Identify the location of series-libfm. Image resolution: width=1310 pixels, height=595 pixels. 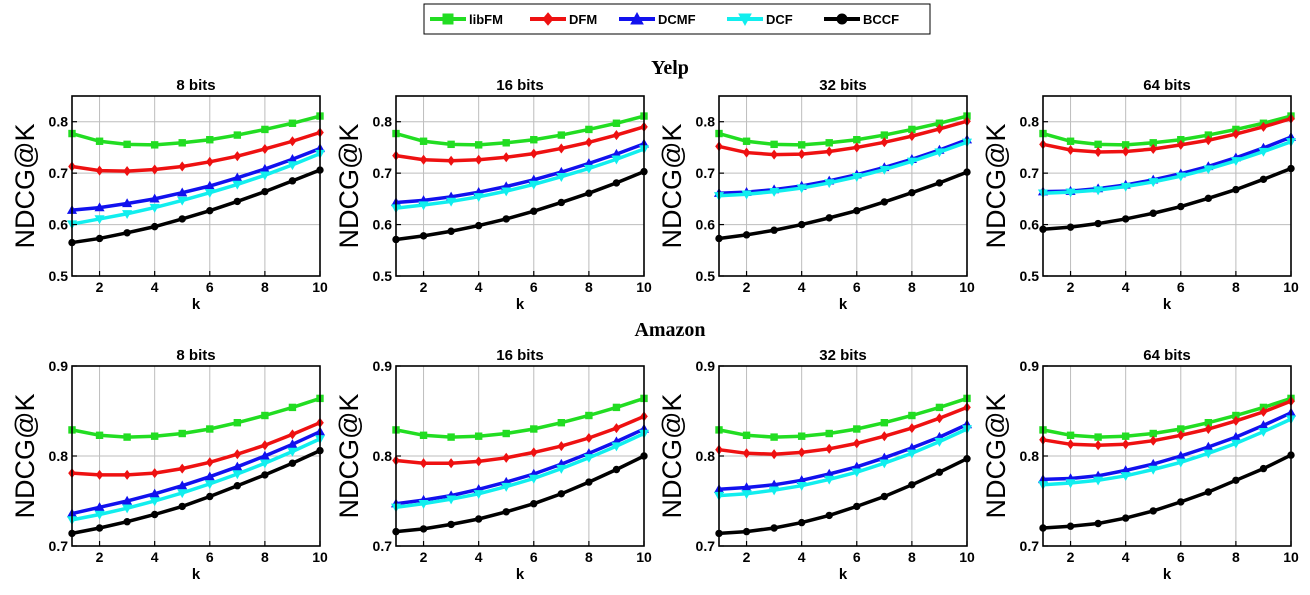
(520, 130).